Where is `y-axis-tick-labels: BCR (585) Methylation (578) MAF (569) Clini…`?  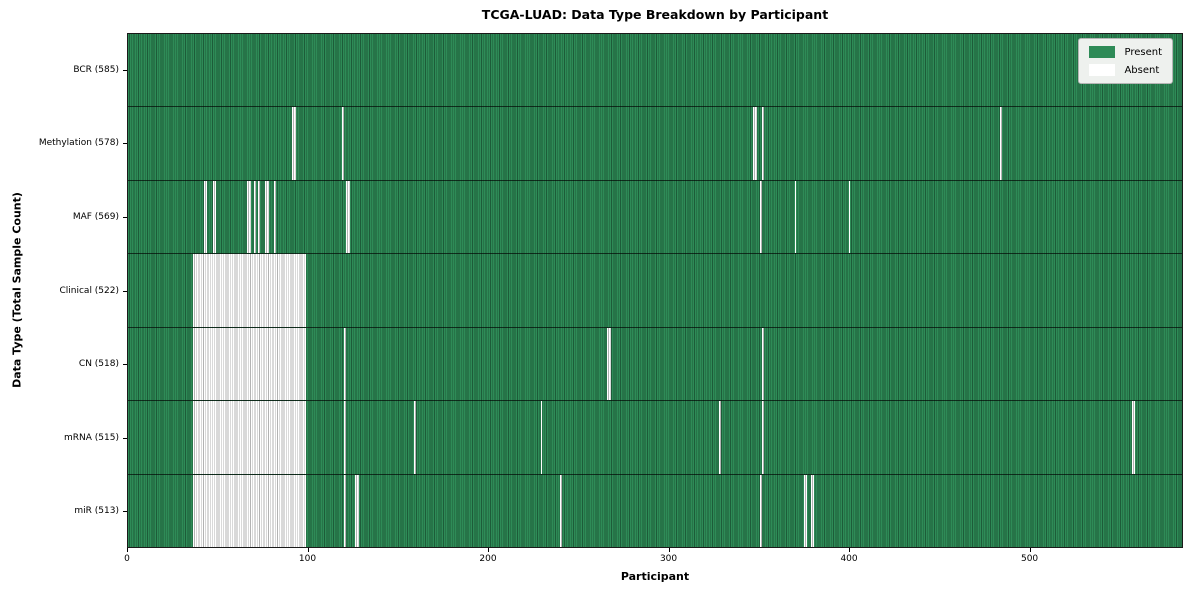
y-axis-tick-labels: BCR (585) Methylation (578) MAF (569) Clini… is located at coordinates (63, 290).